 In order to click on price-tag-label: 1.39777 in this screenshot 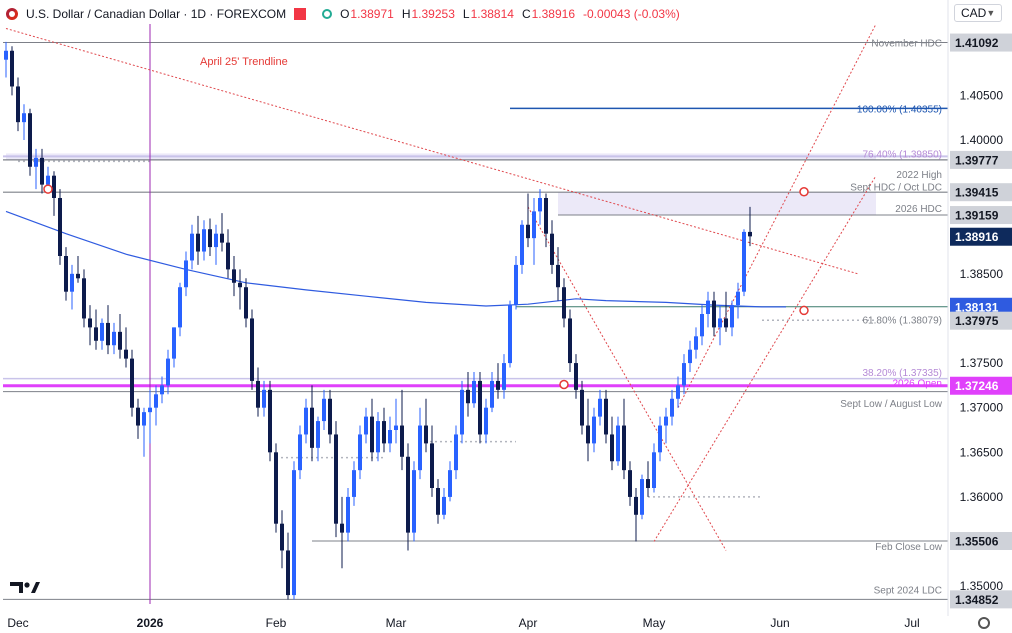, I will do `click(977, 160)`.